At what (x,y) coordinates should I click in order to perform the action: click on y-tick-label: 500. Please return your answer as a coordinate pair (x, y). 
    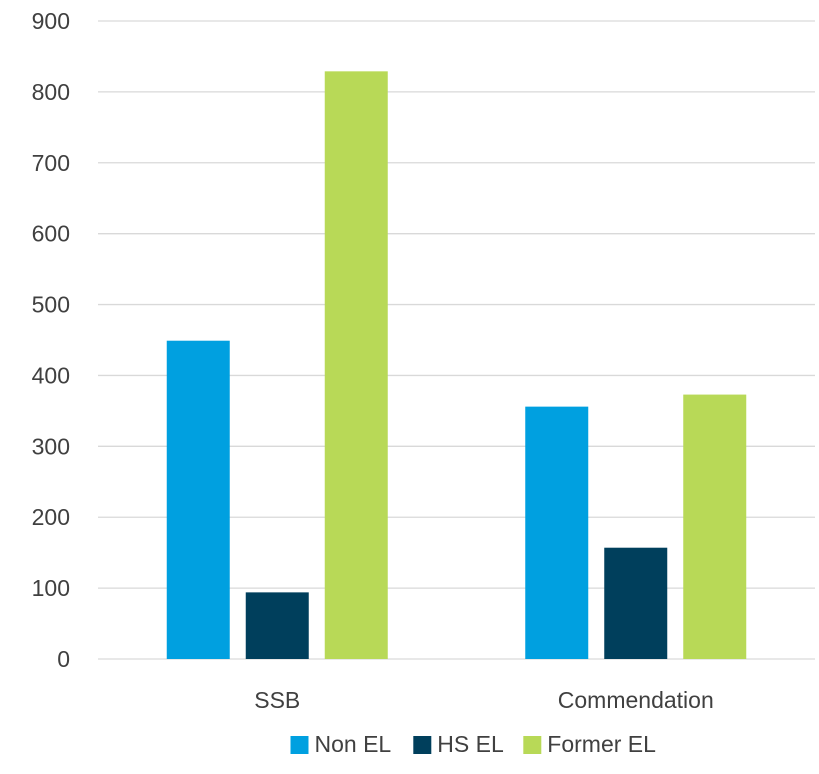
    Looking at the image, I should click on (51, 305).